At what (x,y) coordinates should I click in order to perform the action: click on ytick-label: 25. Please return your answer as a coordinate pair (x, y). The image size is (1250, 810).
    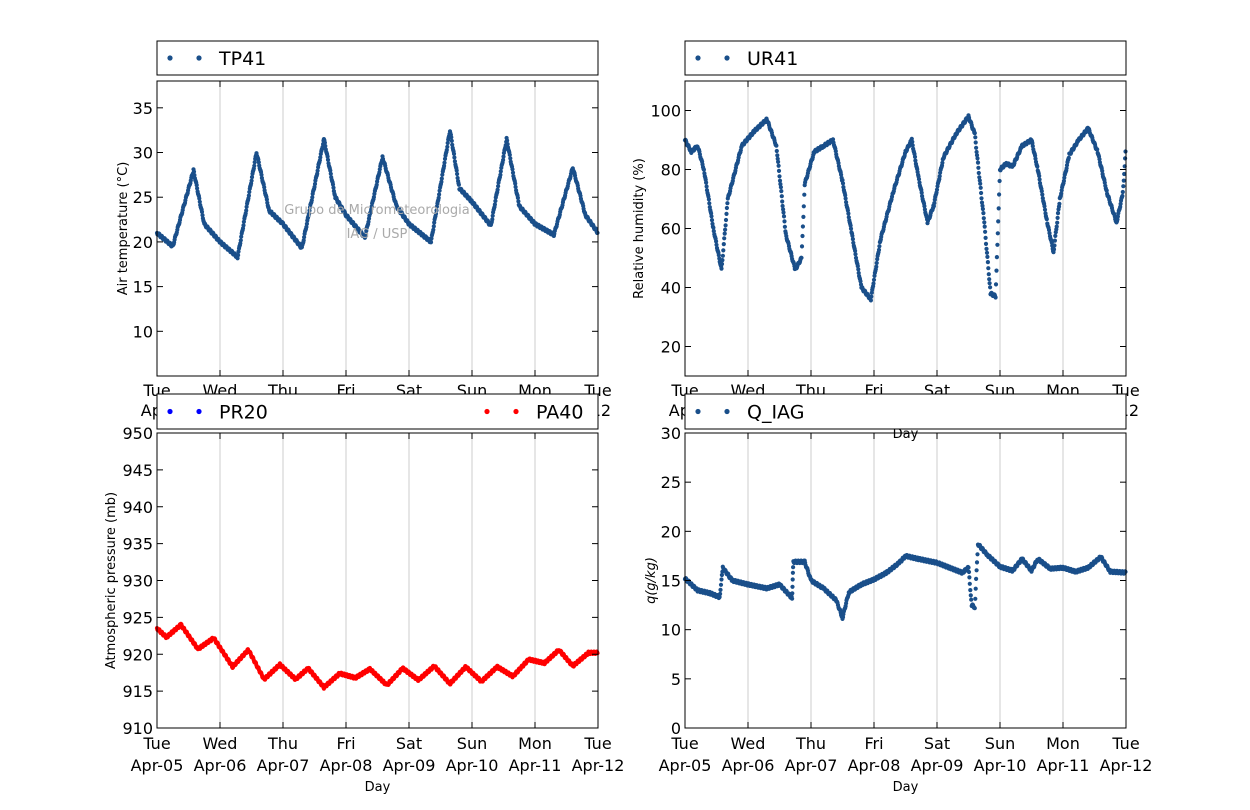
    Looking at the image, I should click on (671, 482).